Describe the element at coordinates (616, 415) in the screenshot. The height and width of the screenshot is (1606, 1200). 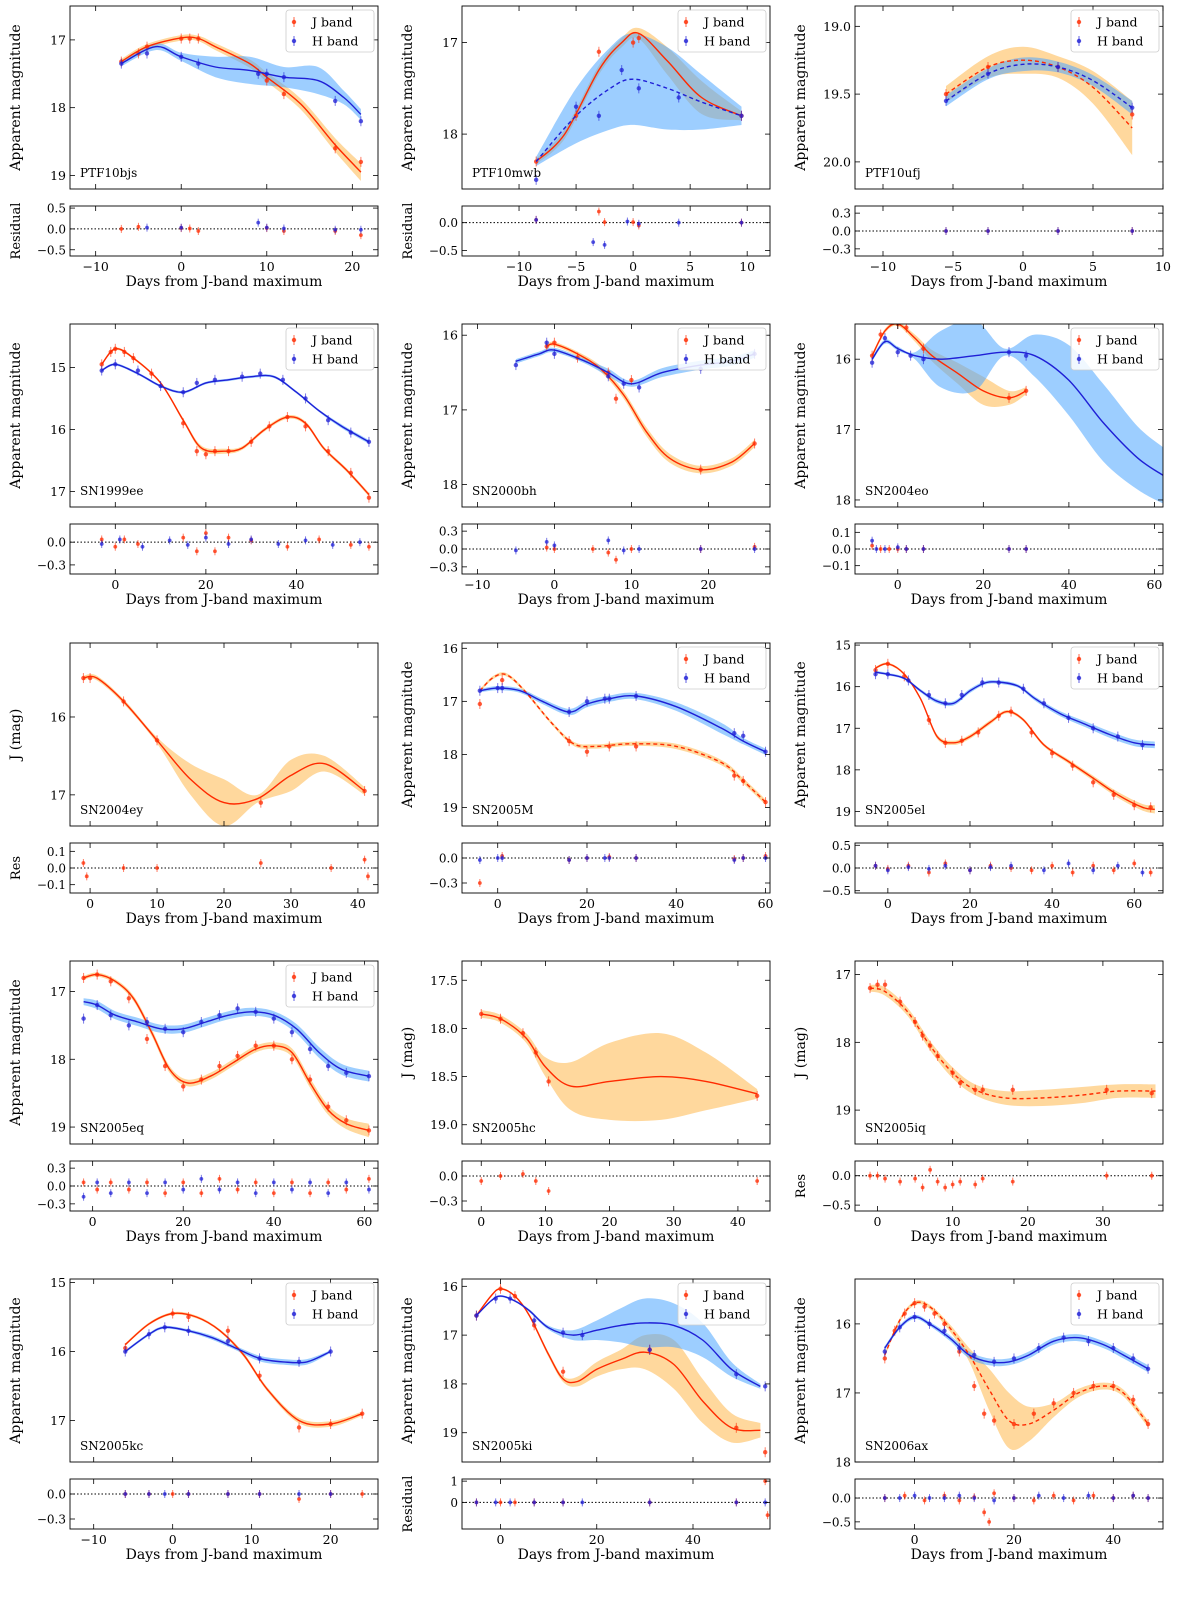
I see `main-frame` at that location.